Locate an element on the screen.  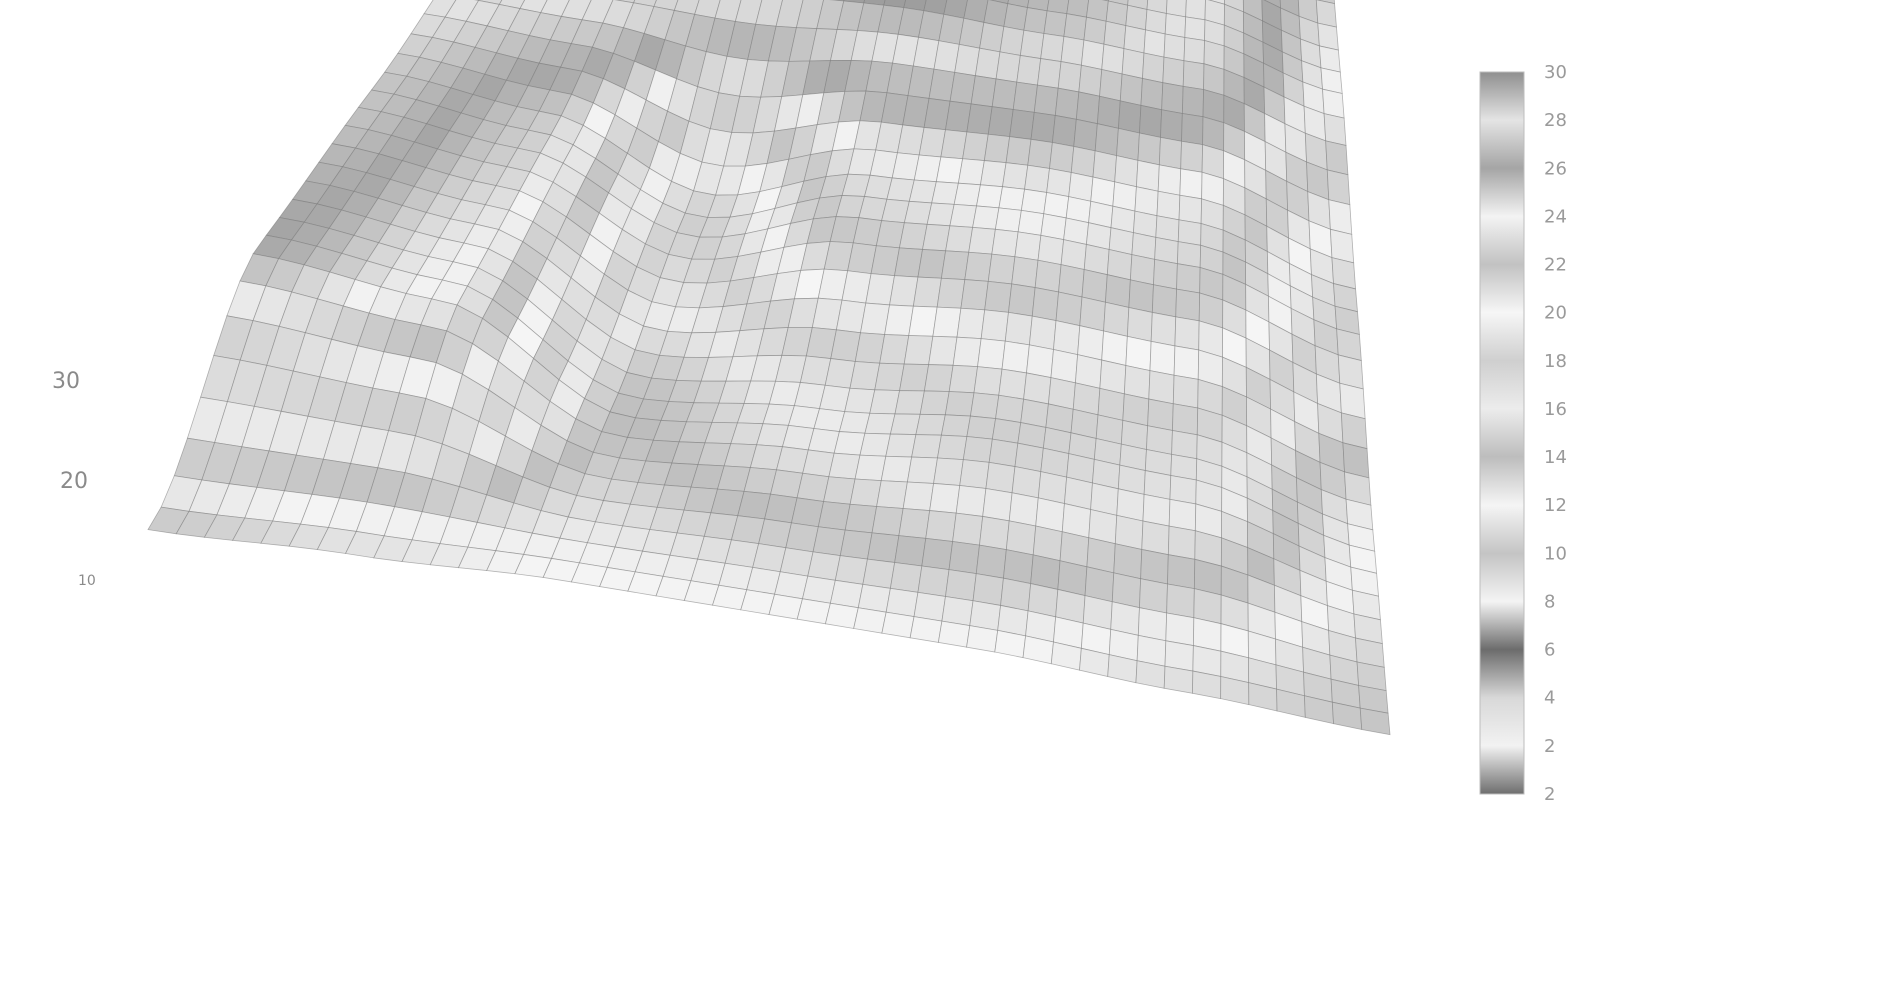
colorbar-tick-label: 20 is located at coordinates (1555, 313).